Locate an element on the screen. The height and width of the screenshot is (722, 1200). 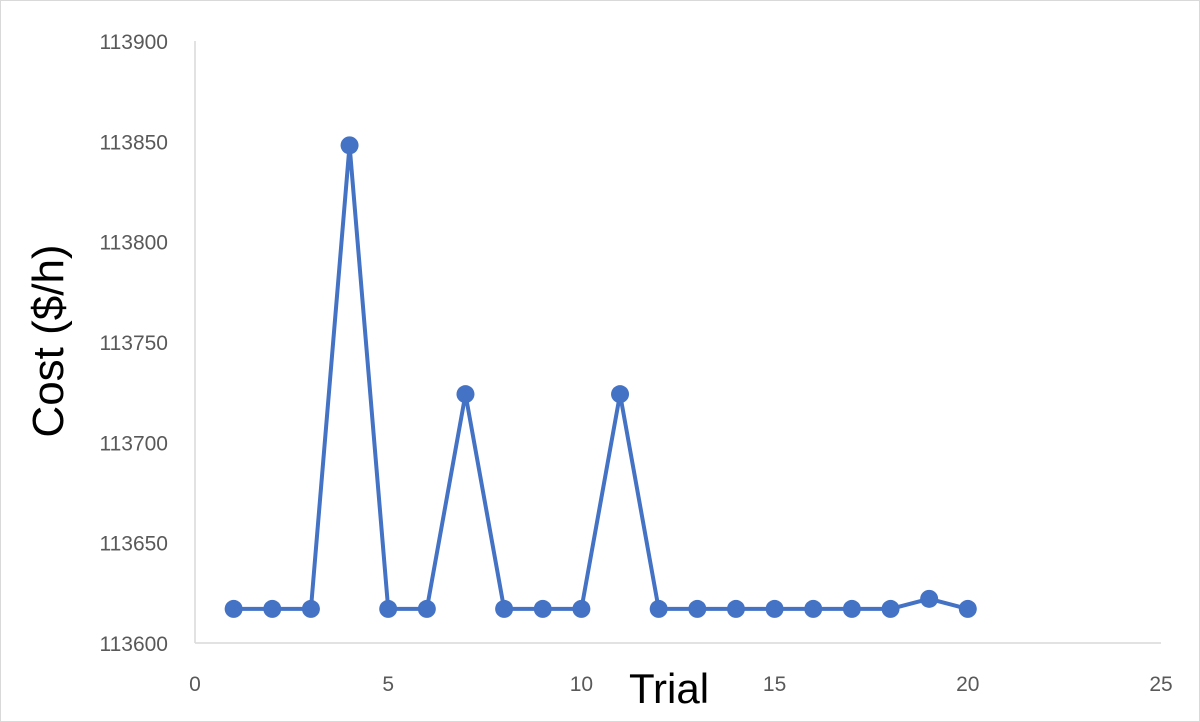
x-tick-label: 15 is located at coordinates (774, 684).